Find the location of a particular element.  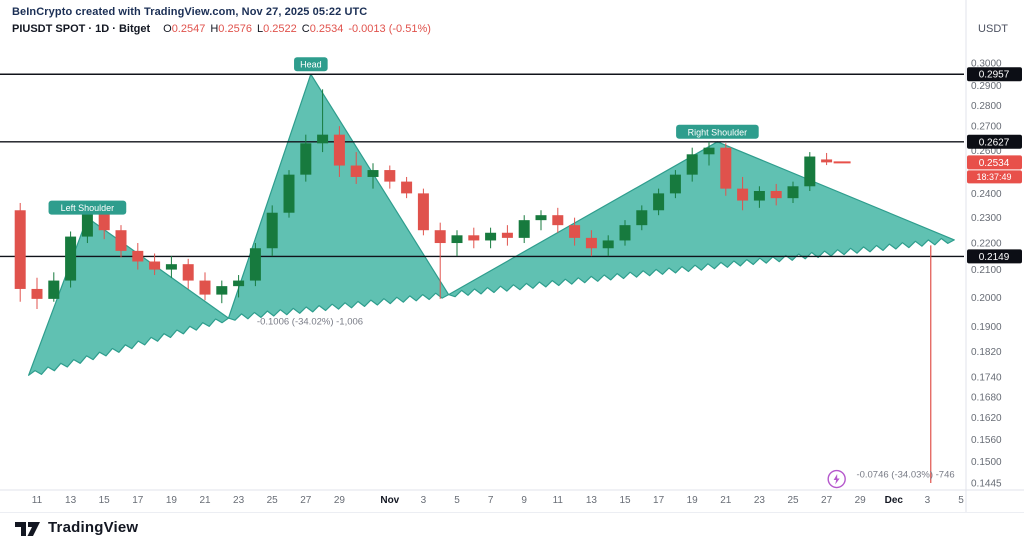

flash-icon-layer is located at coordinates (836, 479).